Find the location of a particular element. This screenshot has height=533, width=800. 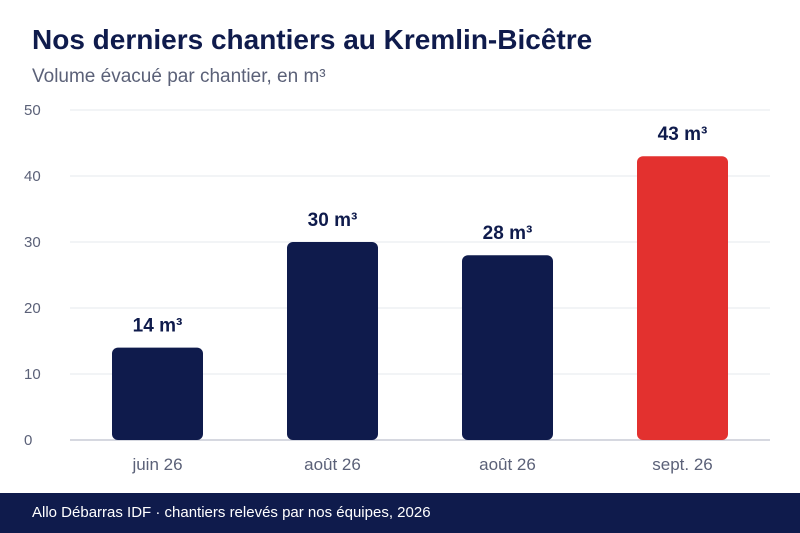

y-tick-label: 20 is located at coordinates (32, 308).